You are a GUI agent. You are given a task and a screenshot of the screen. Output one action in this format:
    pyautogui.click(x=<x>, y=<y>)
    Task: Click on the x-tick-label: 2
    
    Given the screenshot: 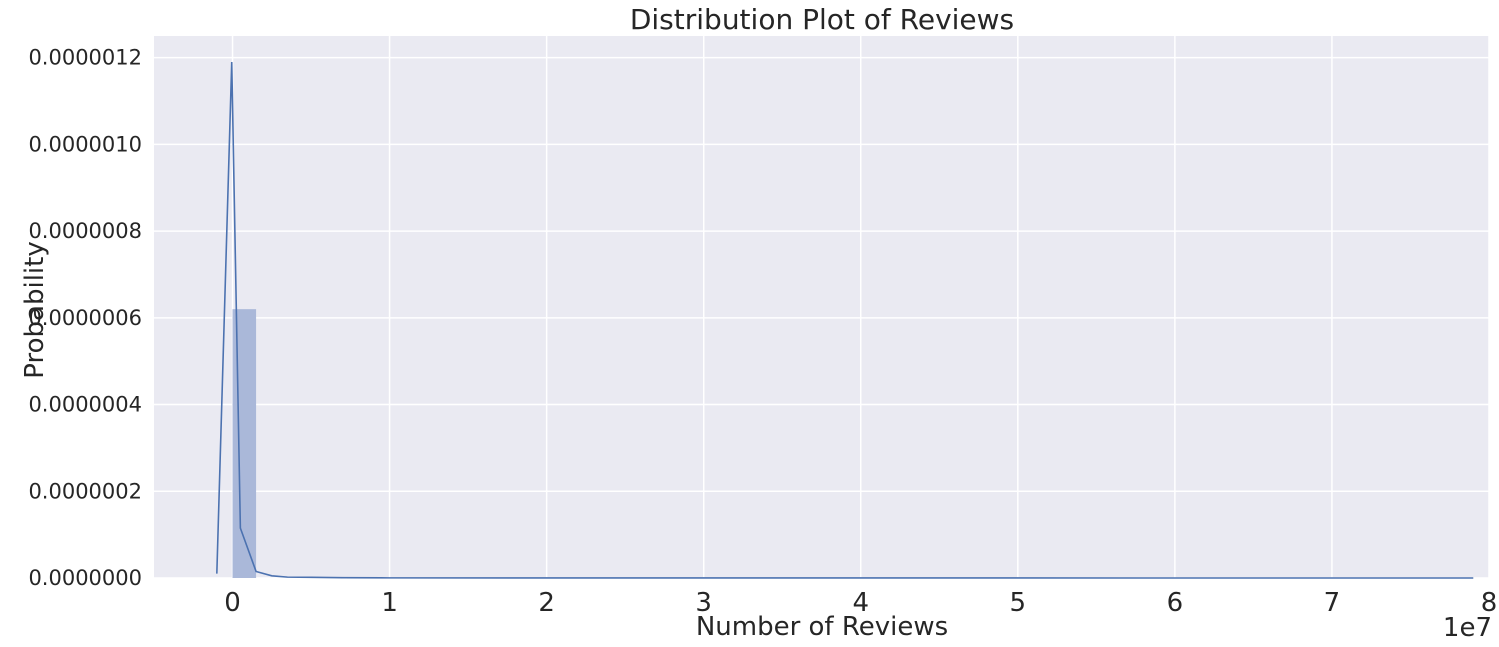 What is the action you would take?
    pyautogui.click(x=546, y=603)
    